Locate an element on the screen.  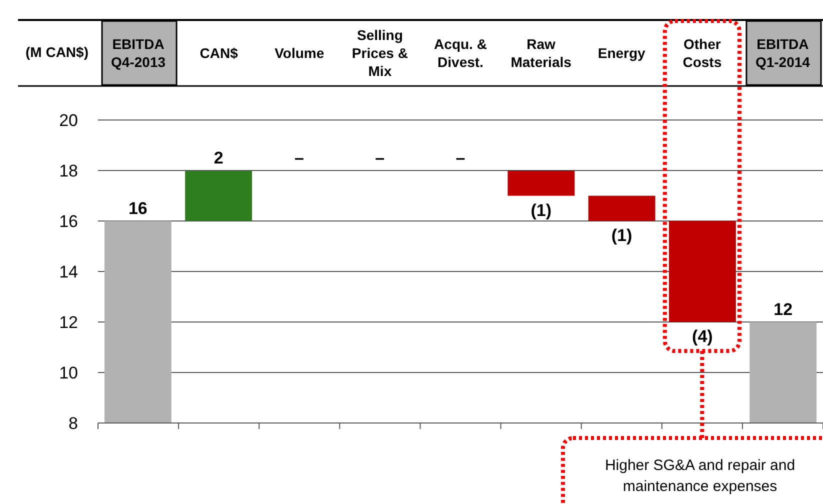
y-tick-label: 10 is located at coordinates (68, 373).